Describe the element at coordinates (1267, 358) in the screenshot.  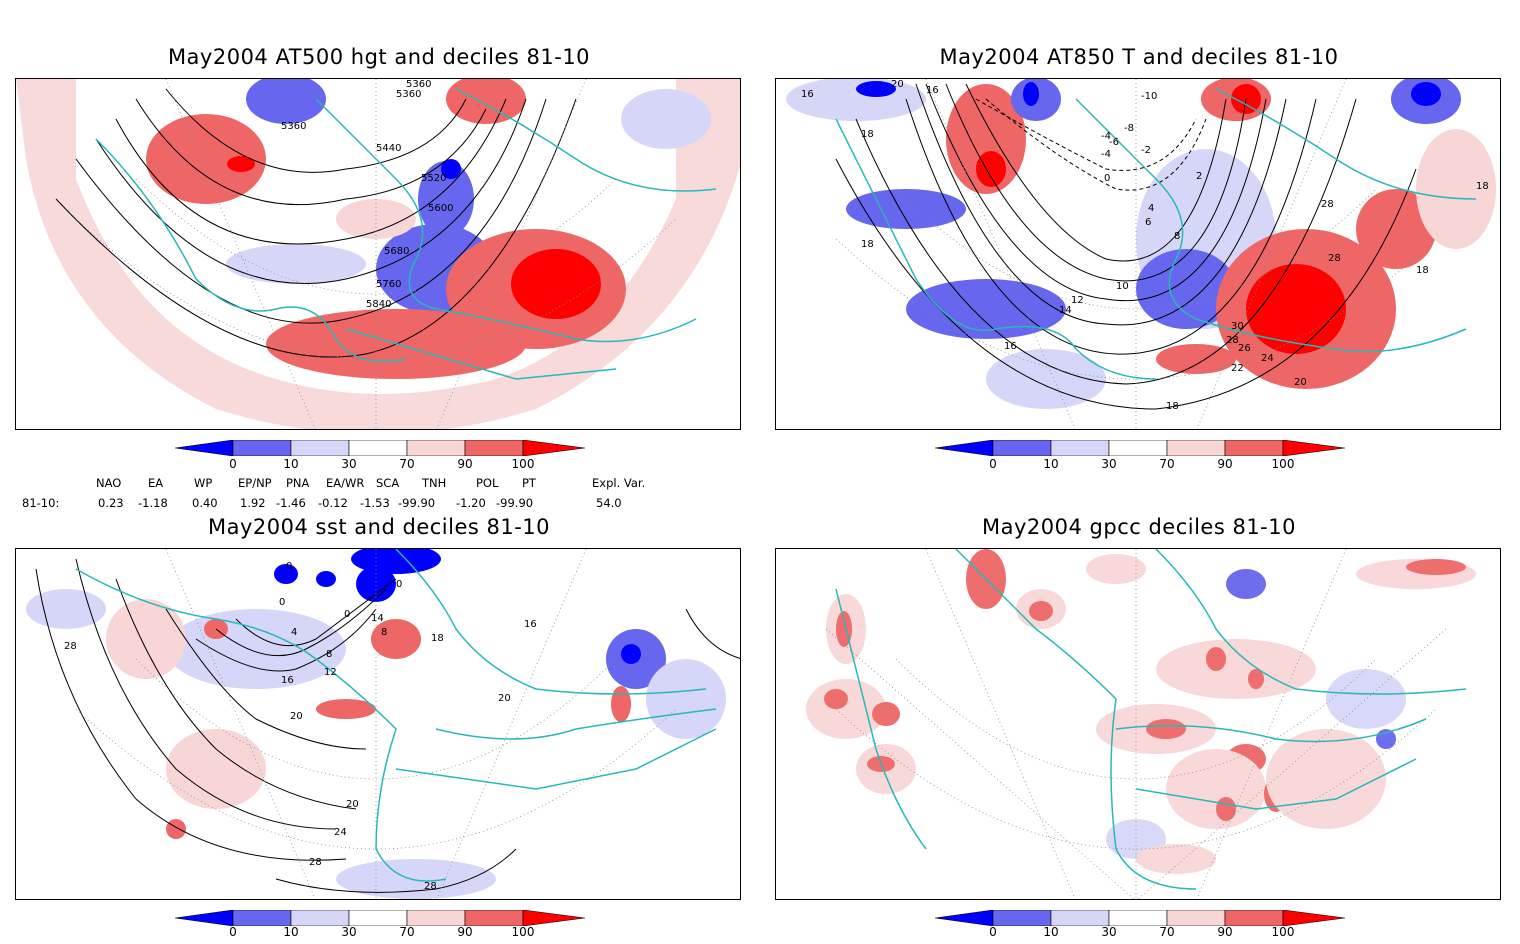
I see `contour-label: 24` at that location.